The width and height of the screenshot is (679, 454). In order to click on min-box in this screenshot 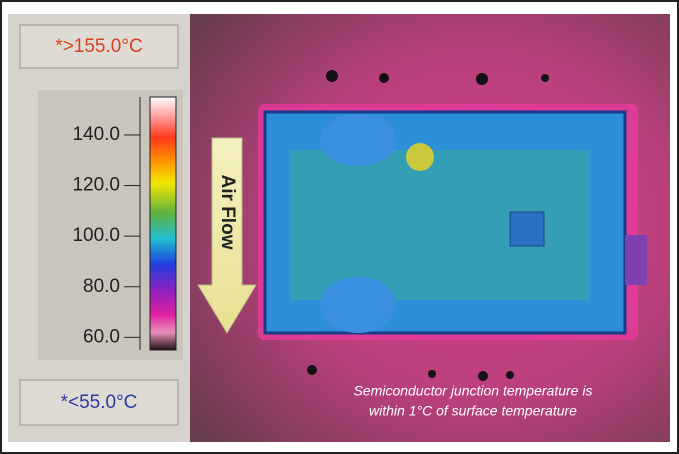, I will do `click(99, 402)`.